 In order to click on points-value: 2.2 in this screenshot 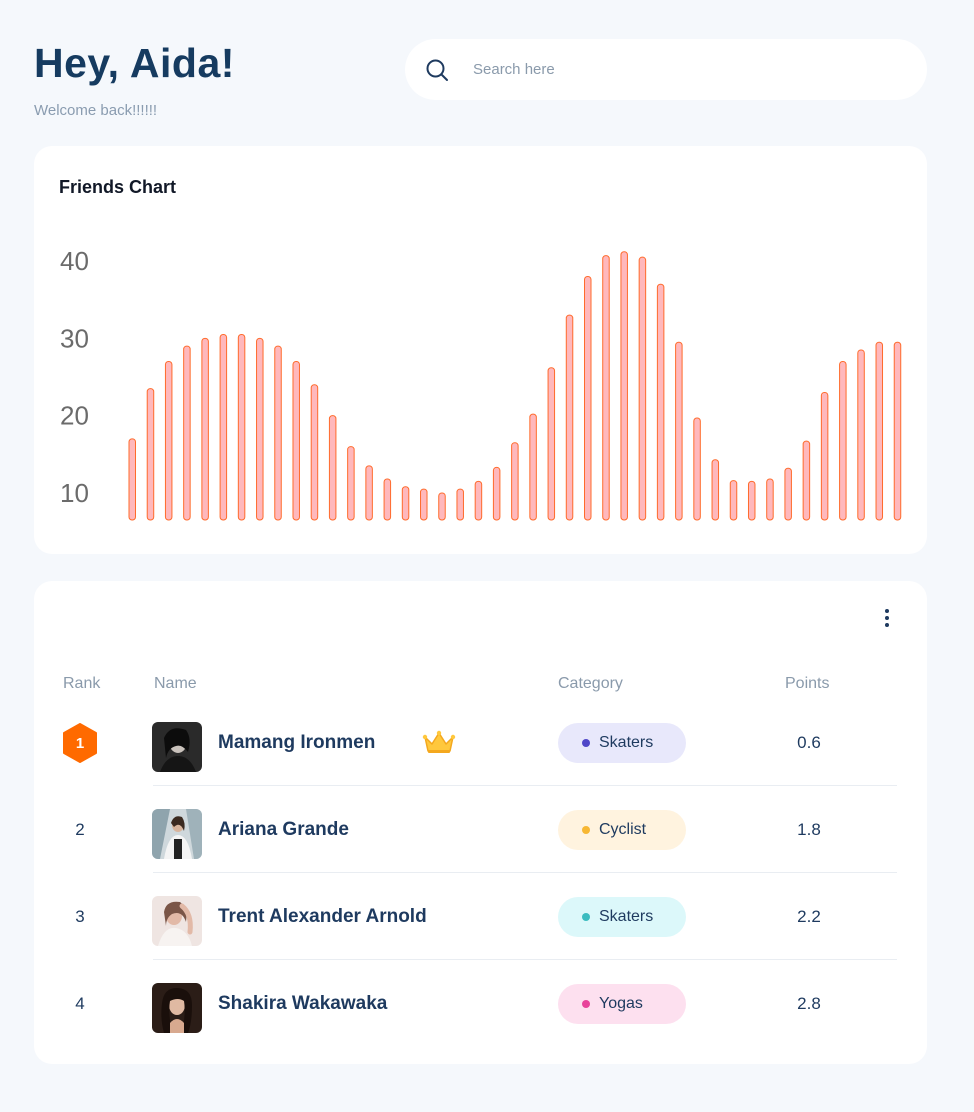, I will do `click(809, 916)`.